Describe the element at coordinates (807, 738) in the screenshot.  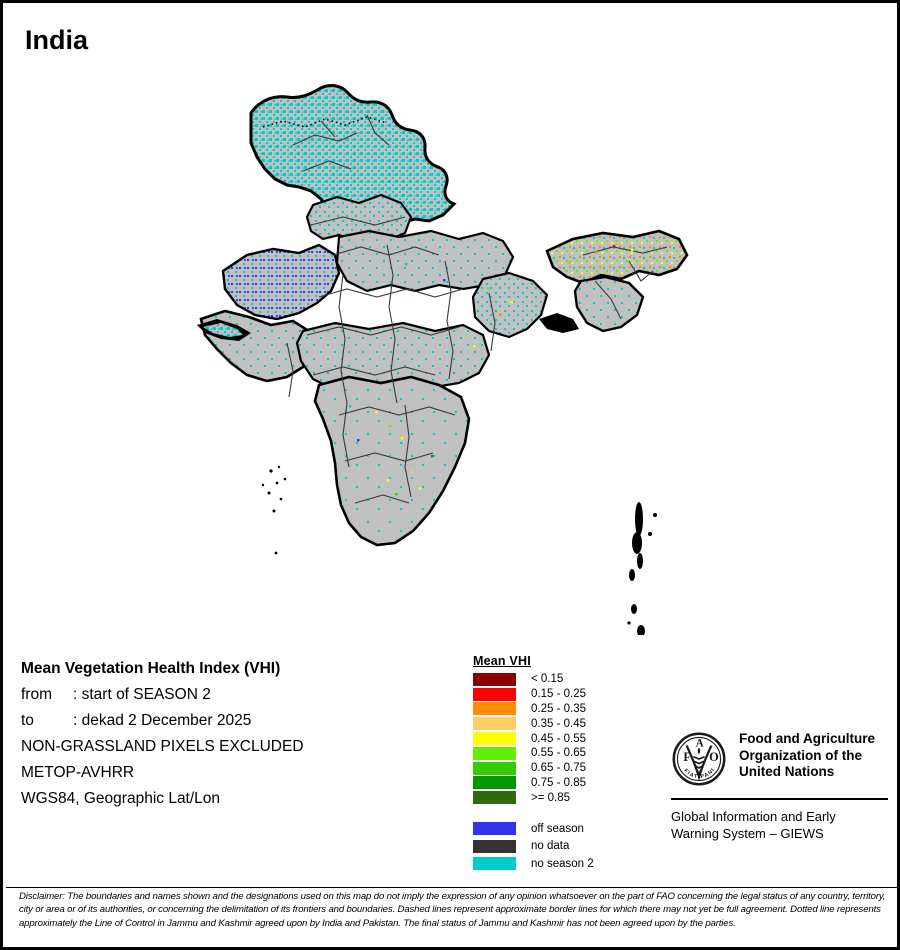
I see `fao-org-line-1: Food and Agriculture` at that location.